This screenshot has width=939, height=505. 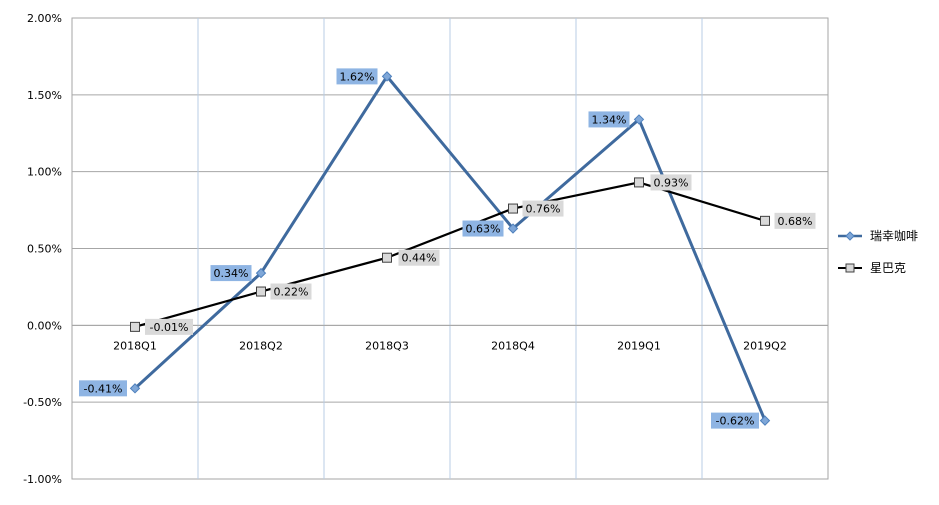 I want to click on data-label: 0.93%, so click(x=671, y=182).